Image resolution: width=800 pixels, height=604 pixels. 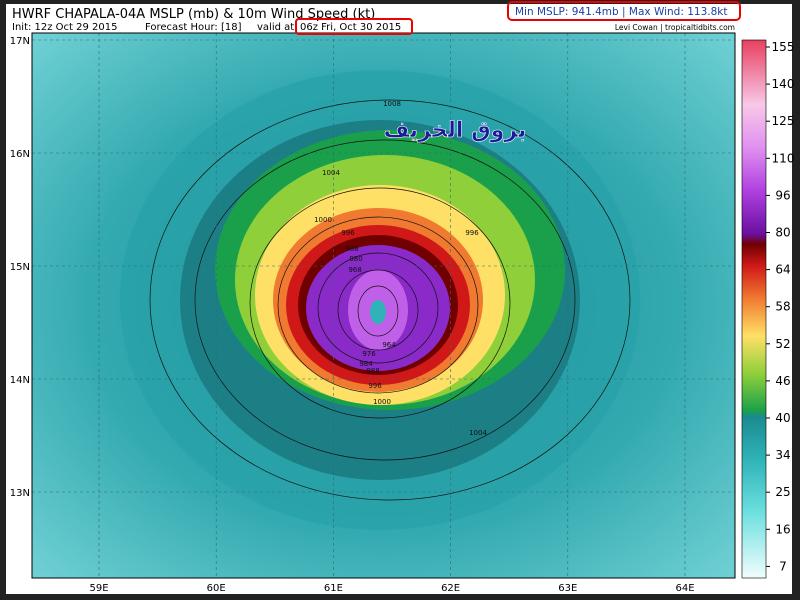 I want to click on lon-label: 59E, so click(x=98, y=588).